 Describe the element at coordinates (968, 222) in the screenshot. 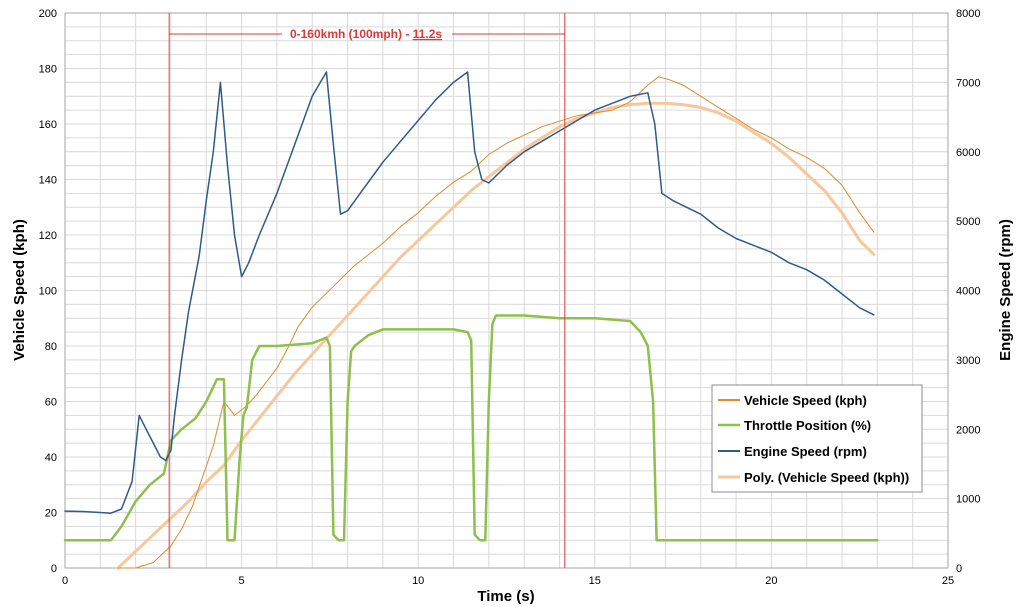

I see `y2-tick-label: 5000` at that location.